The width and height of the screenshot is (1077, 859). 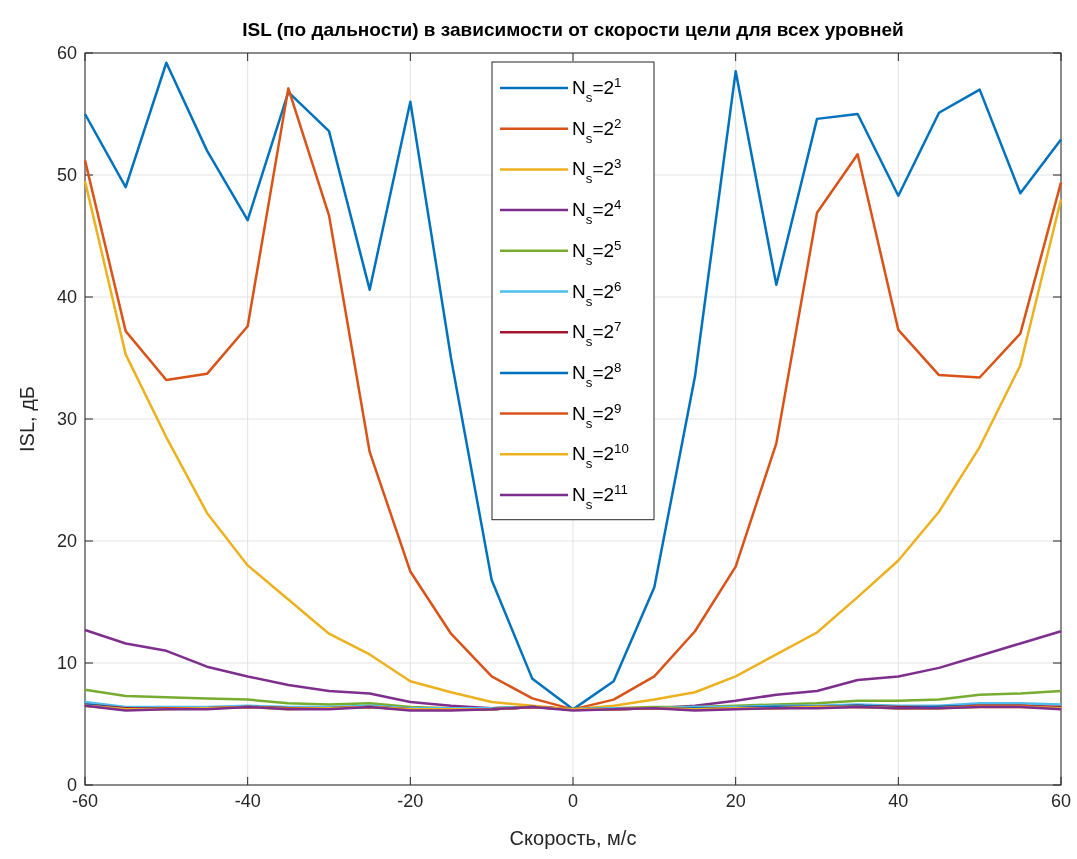 I want to click on y-tick-label: 20, so click(x=66, y=541).